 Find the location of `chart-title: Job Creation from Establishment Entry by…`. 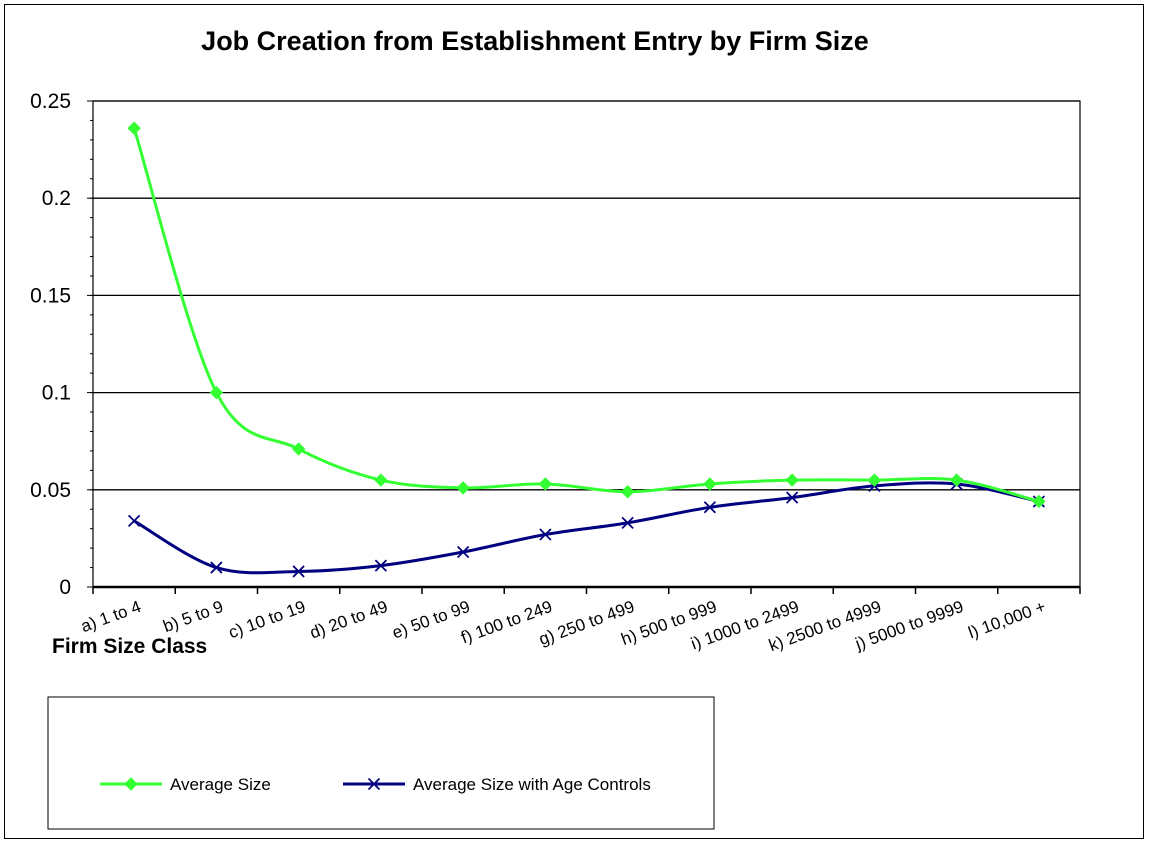

chart-title: Job Creation from Establishment Entry by… is located at coordinates (535, 41).